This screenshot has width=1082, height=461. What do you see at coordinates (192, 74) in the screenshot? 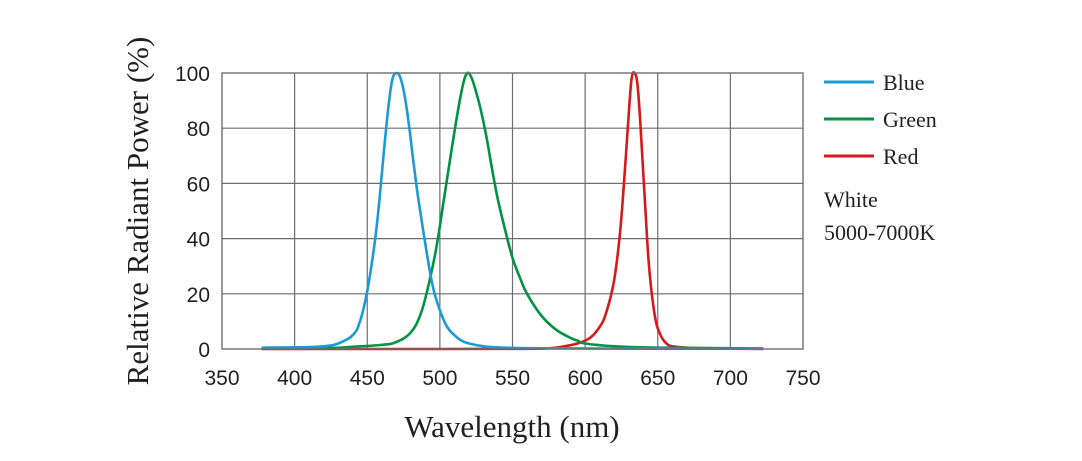
I see `y-tick-label: 100` at bounding box center [192, 74].